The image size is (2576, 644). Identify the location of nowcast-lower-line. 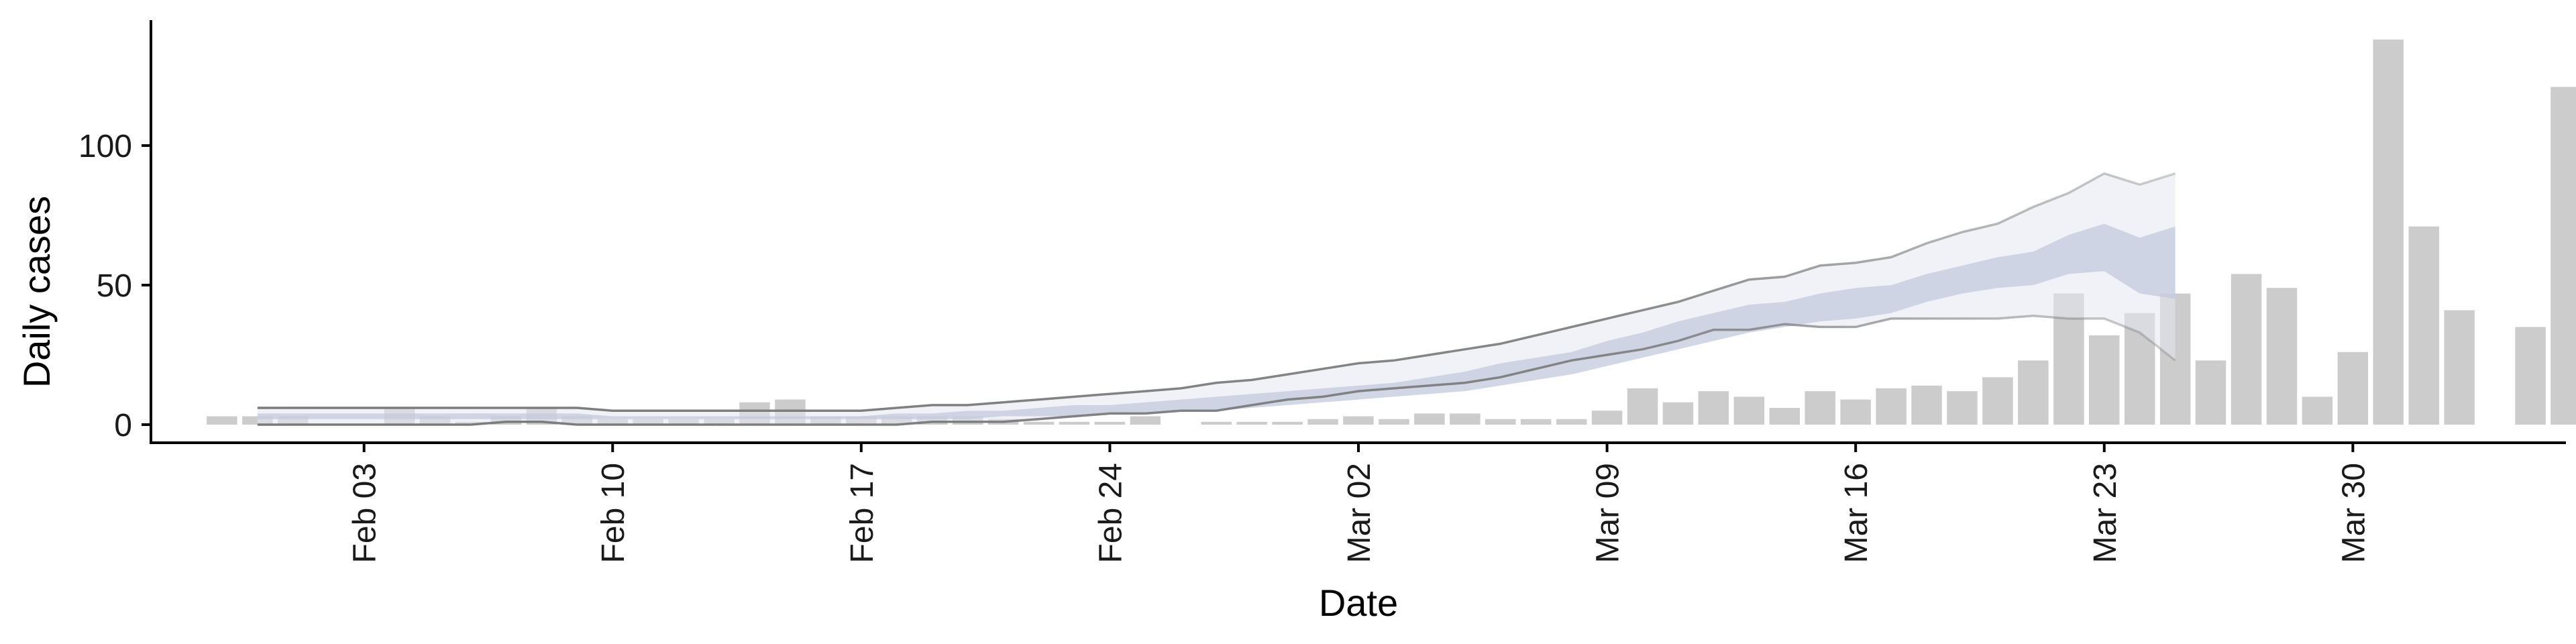
(1216, 370).